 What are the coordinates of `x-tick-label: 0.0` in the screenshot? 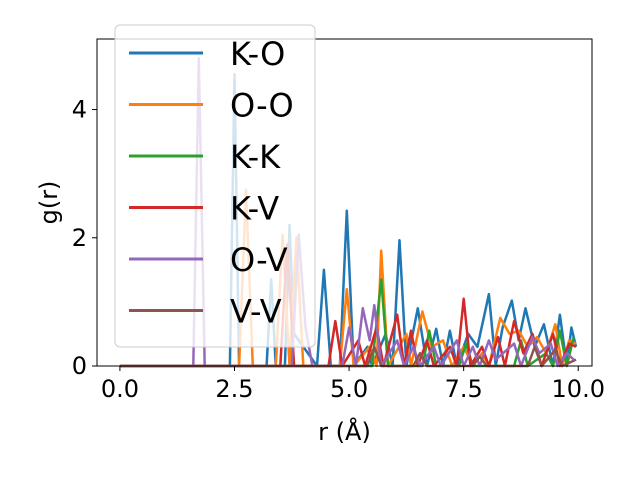 It's located at (120, 389).